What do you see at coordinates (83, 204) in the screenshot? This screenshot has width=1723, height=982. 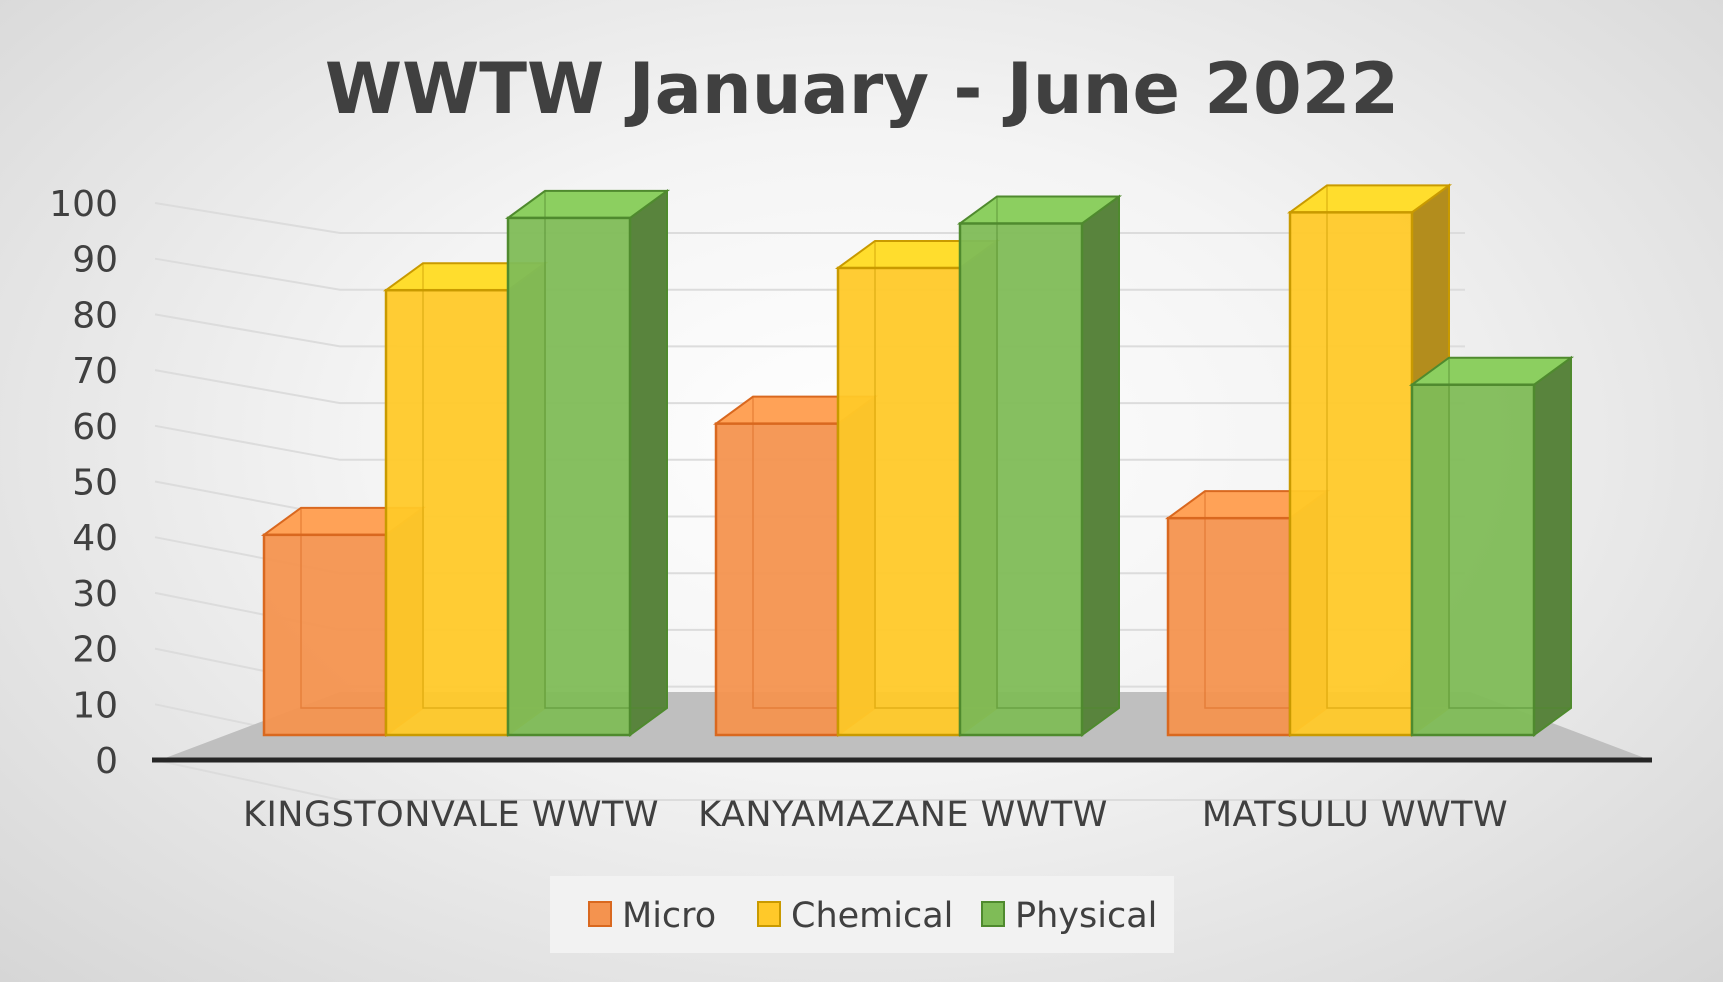 I see `y-tick-label: 100` at bounding box center [83, 204].